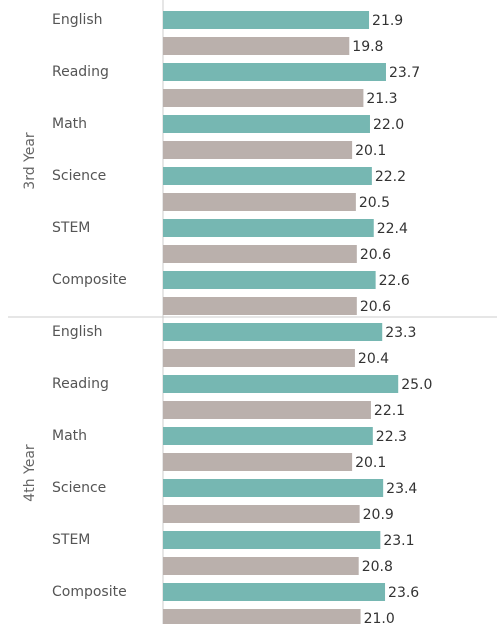  Describe the element at coordinates (391, 437) in the screenshot. I see `value-label: 22.3` at that location.